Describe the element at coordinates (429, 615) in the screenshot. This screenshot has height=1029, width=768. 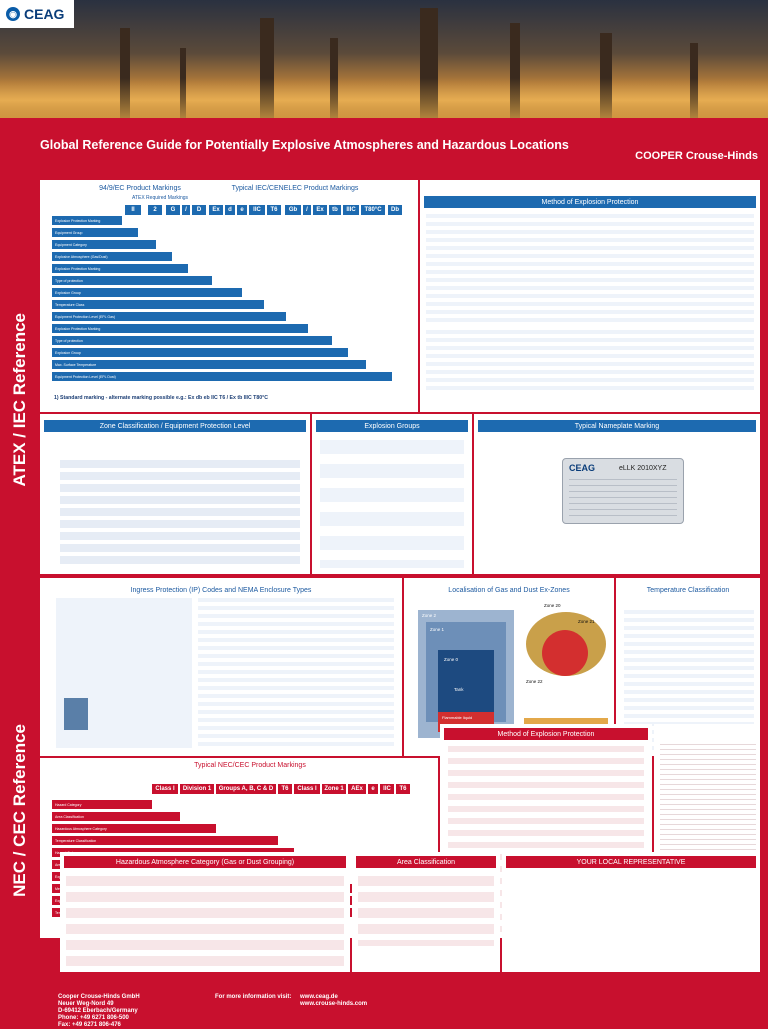
I see `zone-2-label: Zone 2` at that location.